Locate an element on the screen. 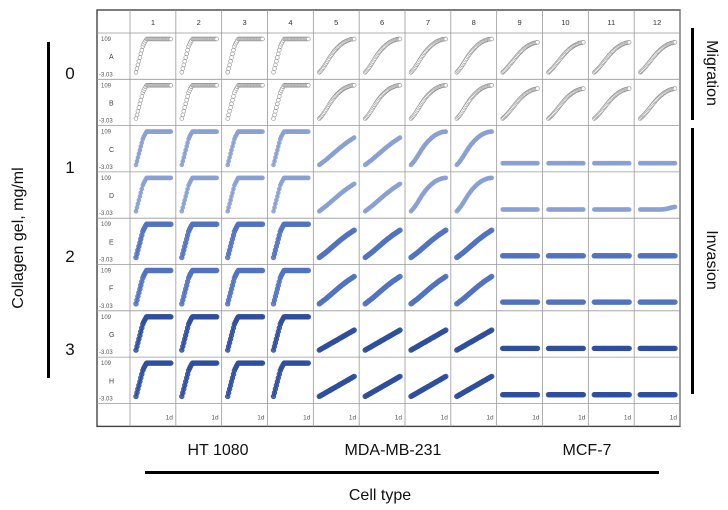 This screenshot has width=728, height=510. well-C6 is located at coordinates (382, 151).